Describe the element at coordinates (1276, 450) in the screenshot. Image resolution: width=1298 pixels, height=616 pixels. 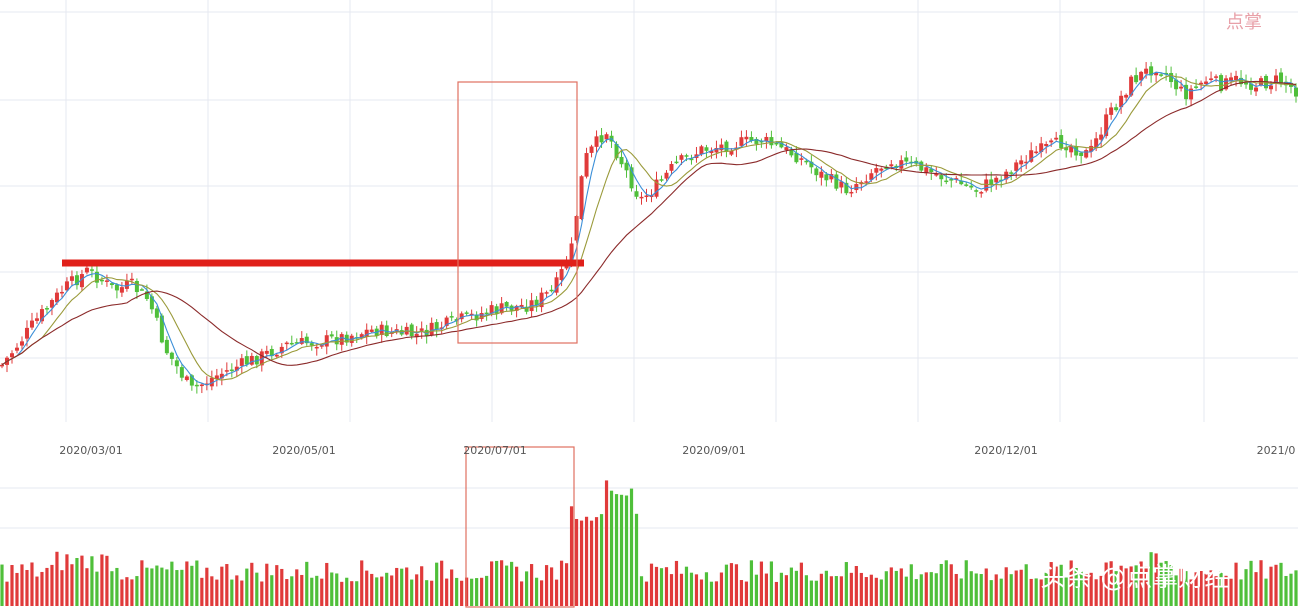
I see `date-tick-label: 2021/0` at that location.